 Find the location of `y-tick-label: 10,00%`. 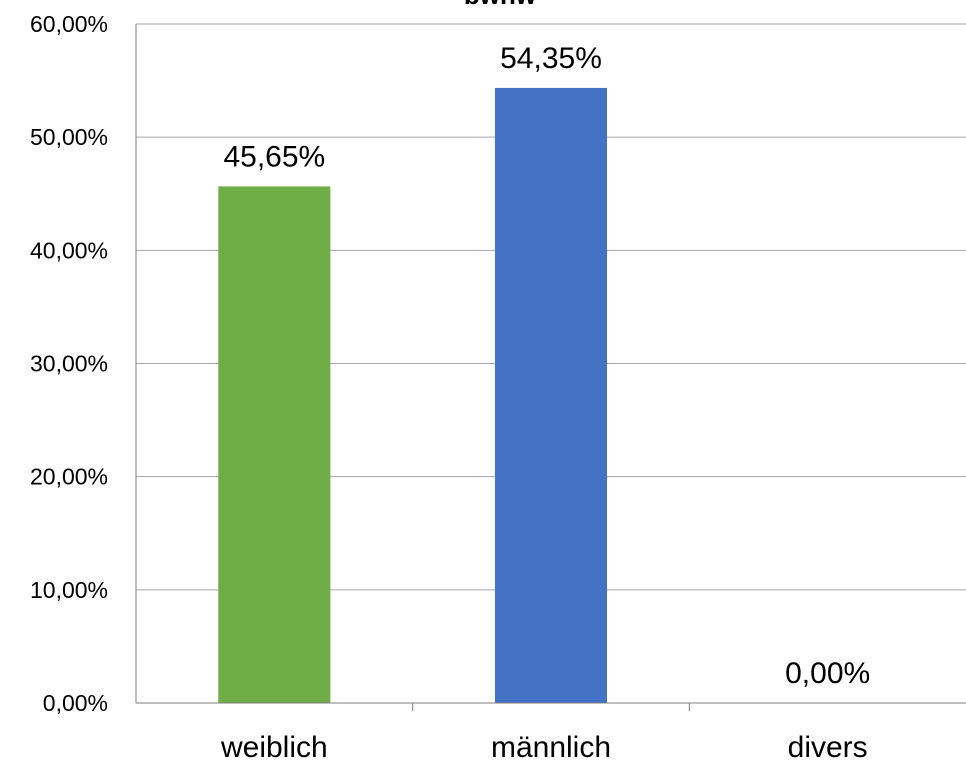

y-tick-label: 10,00% is located at coordinates (69, 590).